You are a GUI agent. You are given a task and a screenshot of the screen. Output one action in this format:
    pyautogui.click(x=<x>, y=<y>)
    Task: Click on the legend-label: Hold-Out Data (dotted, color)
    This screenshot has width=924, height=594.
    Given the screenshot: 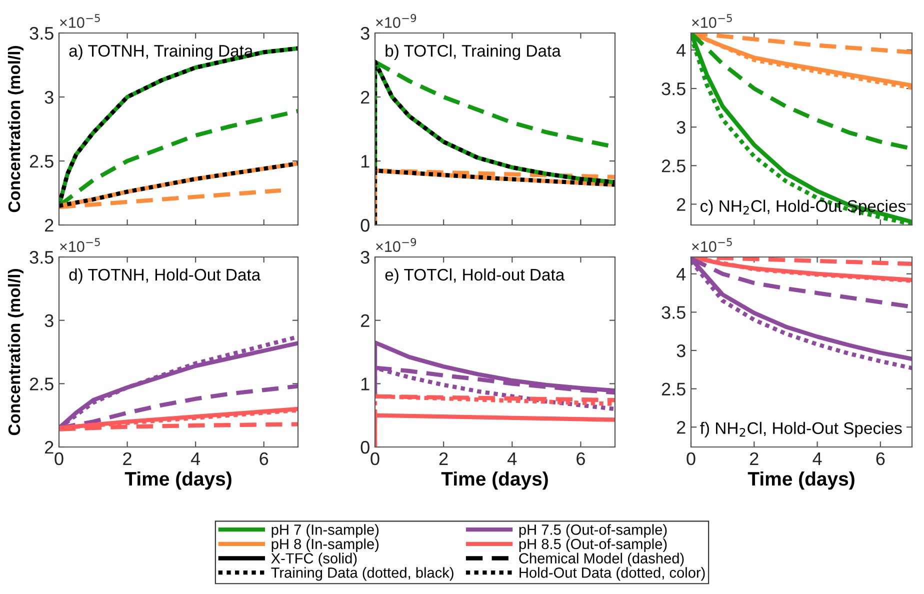 What is the action you would take?
    pyautogui.click(x=612, y=574)
    